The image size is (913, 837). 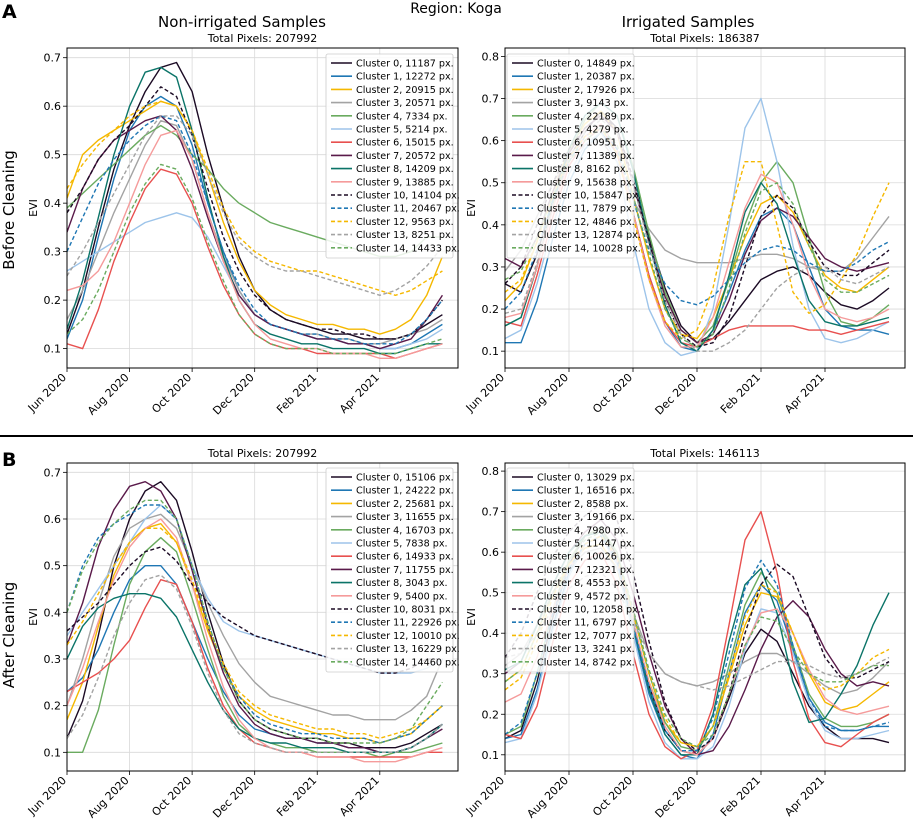 I want to click on legend-label: Cluster 14, 14433 px., so click(x=408, y=248).